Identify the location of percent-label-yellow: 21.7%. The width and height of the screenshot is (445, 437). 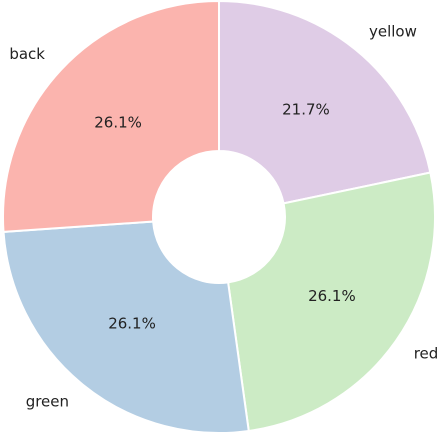
(306, 109).